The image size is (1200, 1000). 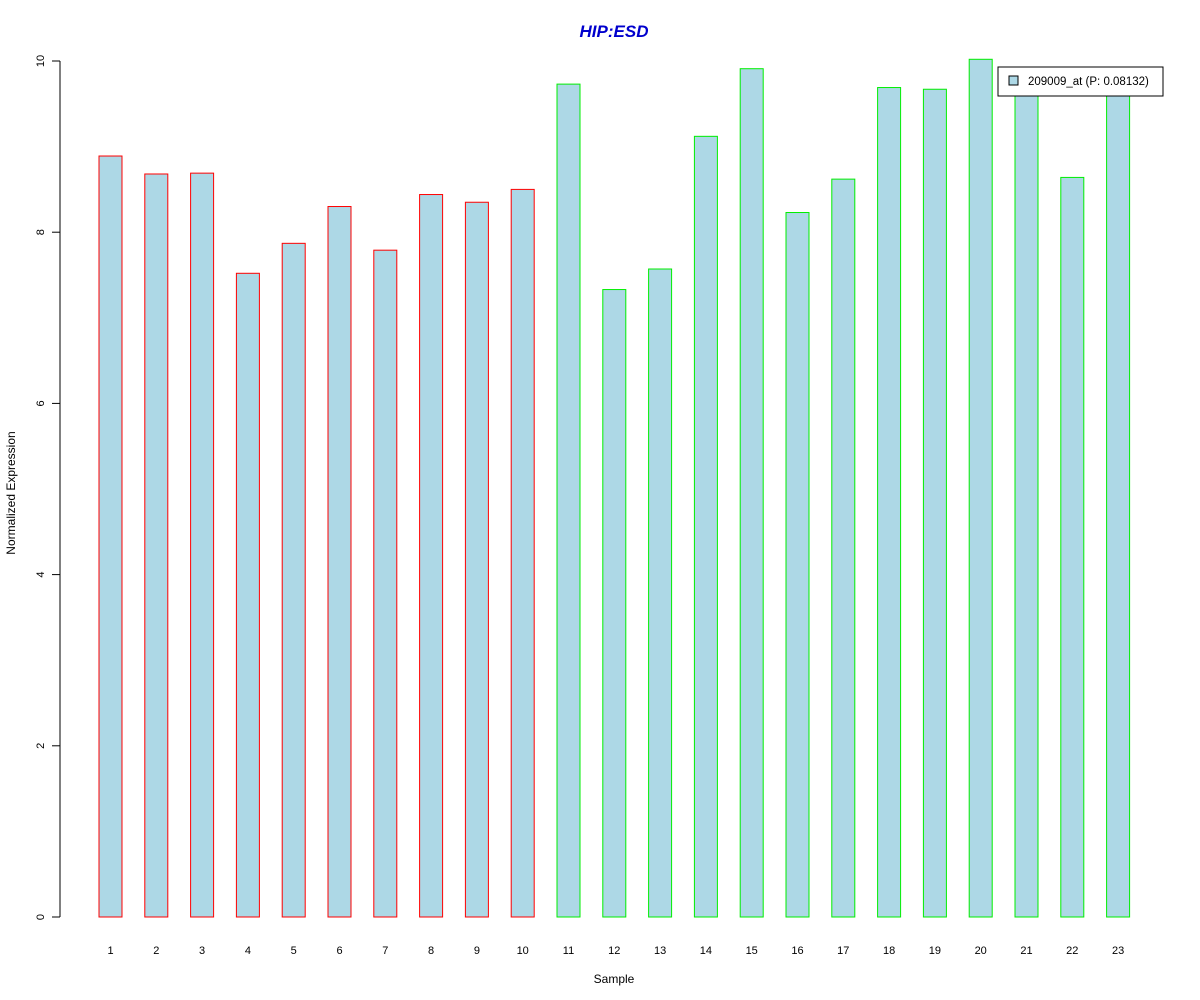 I want to click on y-tick-label: 8, so click(x=41, y=232).